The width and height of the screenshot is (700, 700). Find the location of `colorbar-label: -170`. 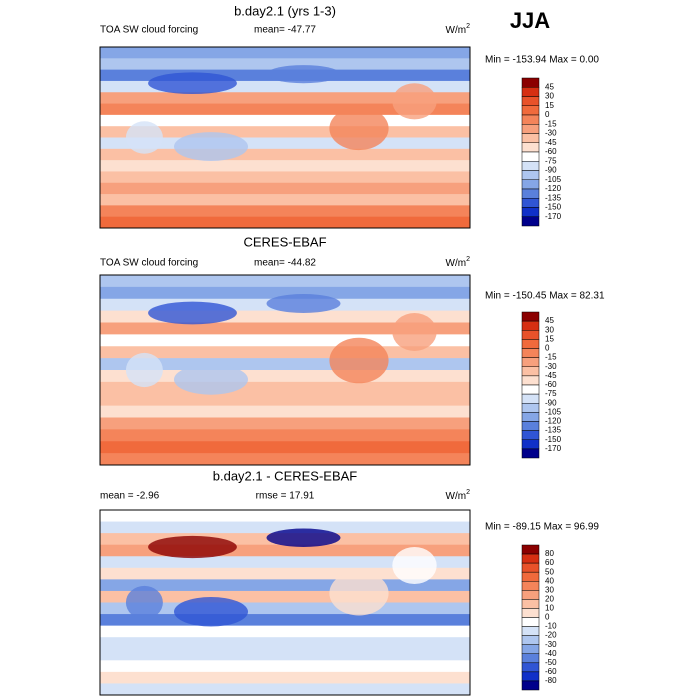

colorbar-label: -170 is located at coordinates (553, 448).